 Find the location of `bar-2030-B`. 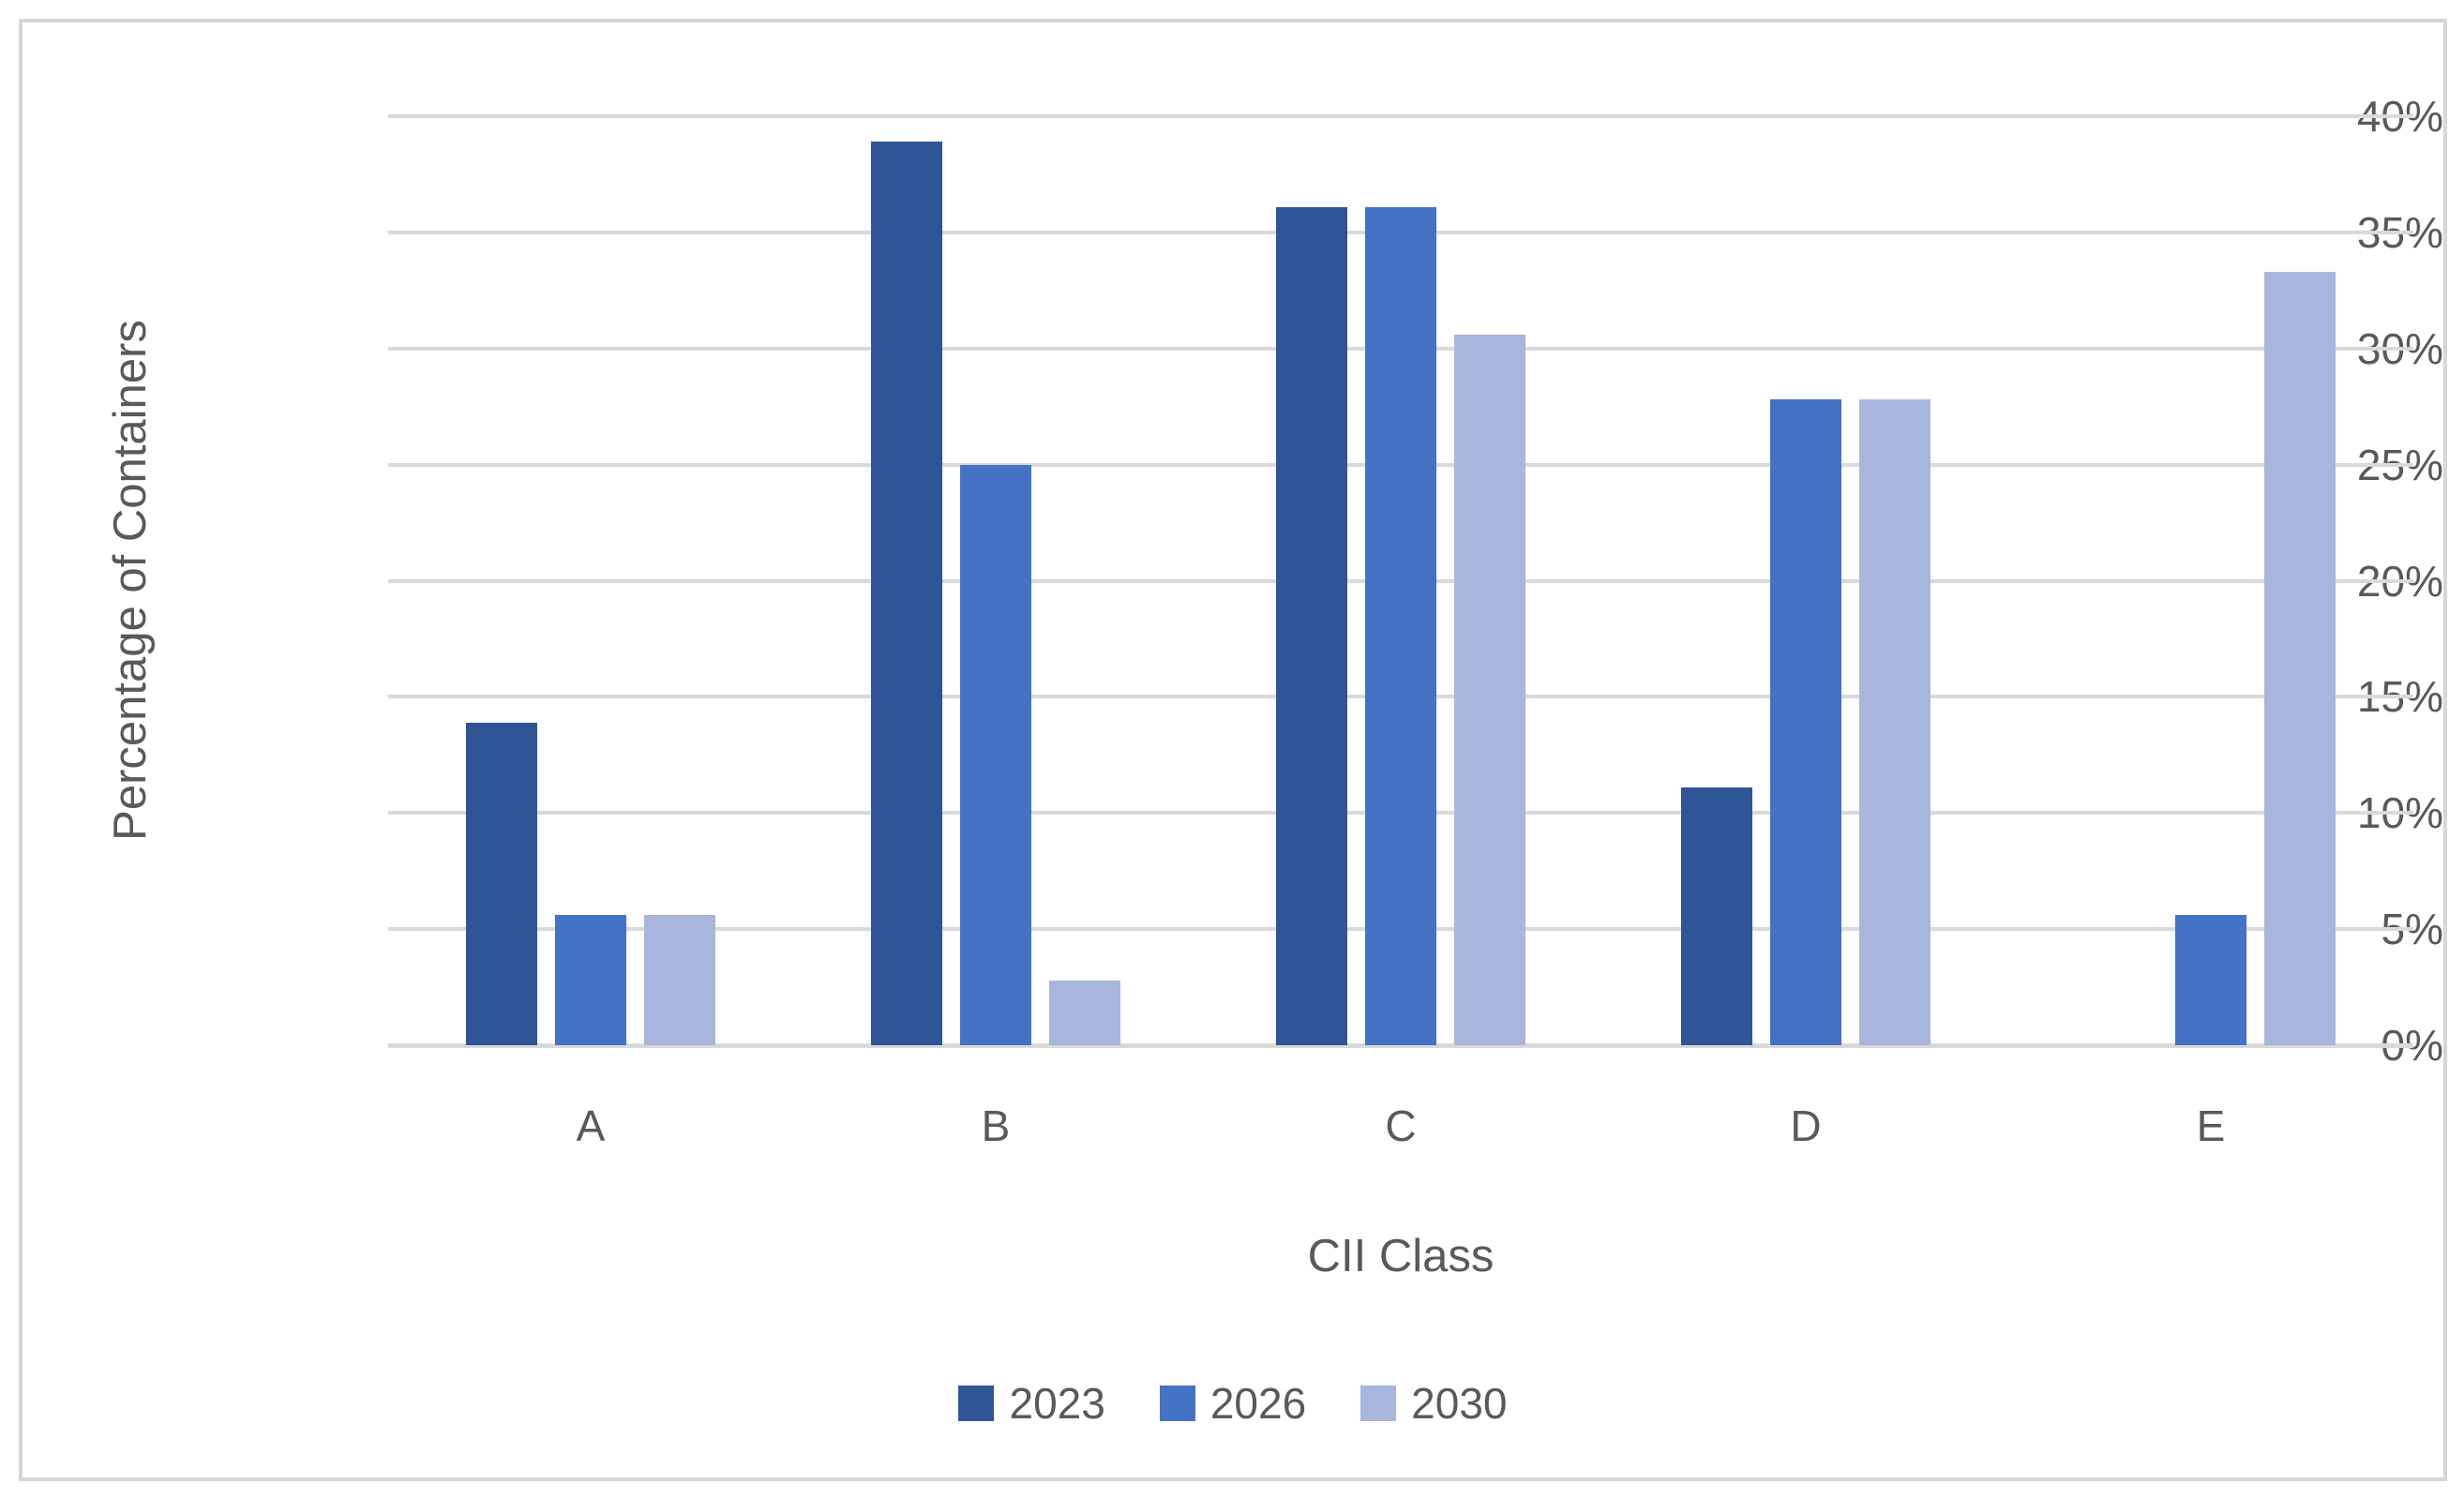

bar-2030-B is located at coordinates (1084, 1012).